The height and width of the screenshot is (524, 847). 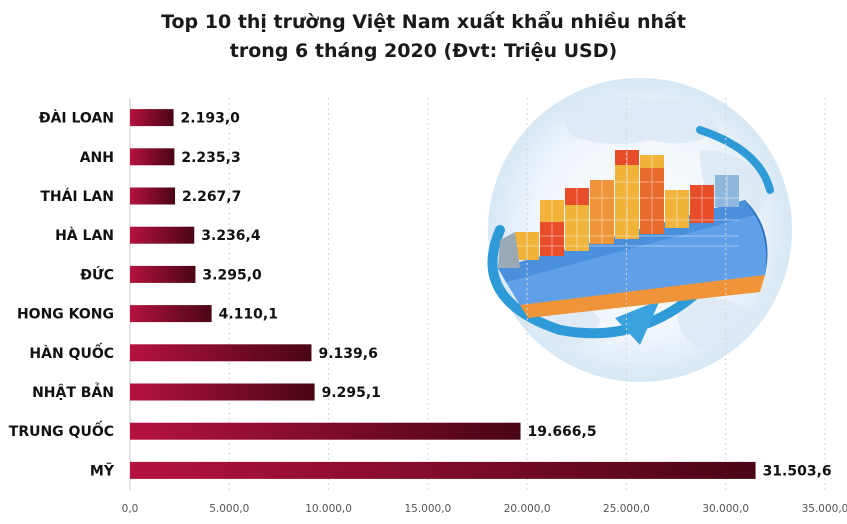 What do you see at coordinates (328, 509) in the screenshot?
I see `x-tick-label: 10.000,0` at bounding box center [328, 509].